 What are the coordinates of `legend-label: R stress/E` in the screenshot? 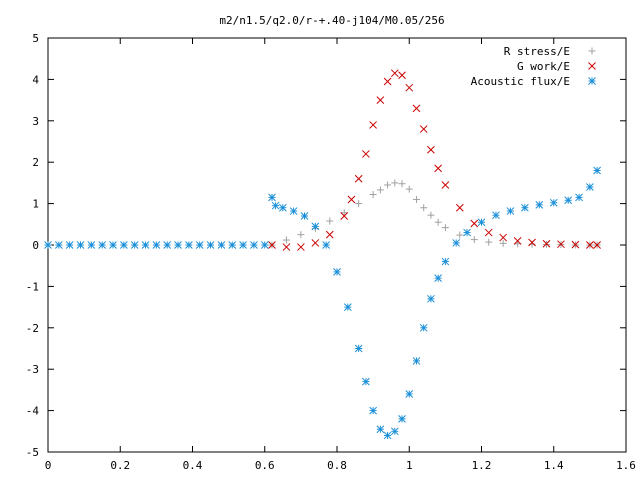 It's located at (537, 51).